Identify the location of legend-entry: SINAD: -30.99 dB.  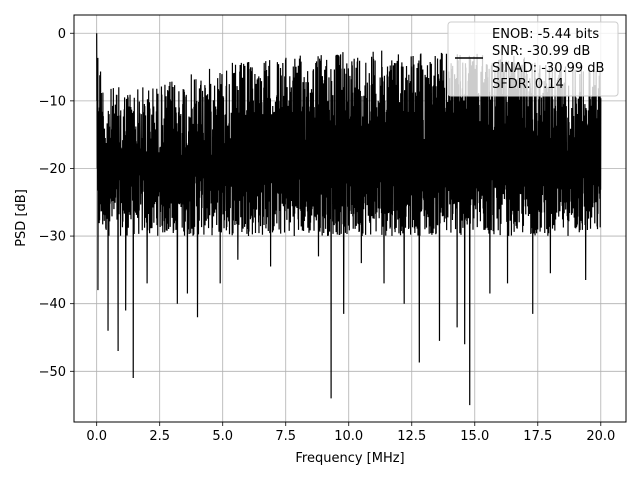
(548, 68).